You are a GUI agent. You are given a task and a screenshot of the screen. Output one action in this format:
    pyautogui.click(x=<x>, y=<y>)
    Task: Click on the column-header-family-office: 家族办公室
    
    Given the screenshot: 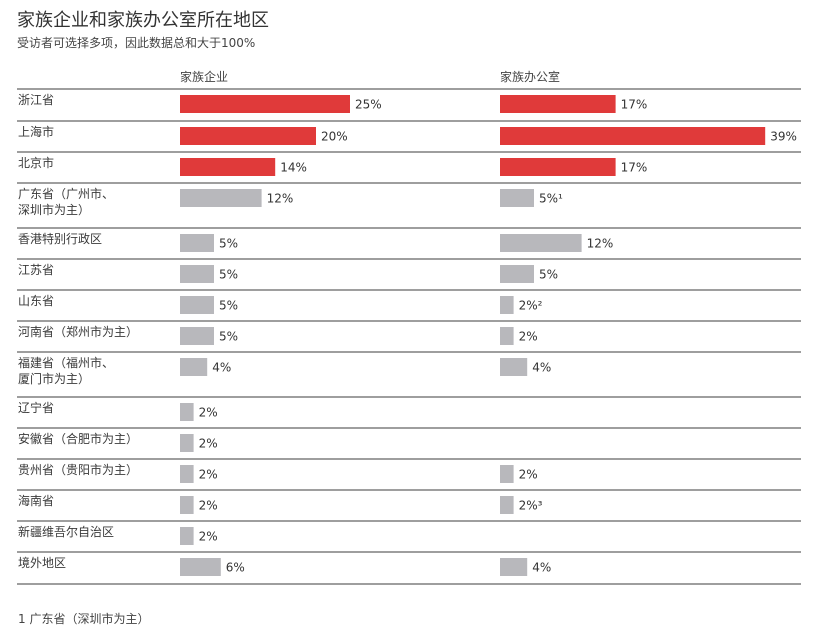 What is the action you would take?
    pyautogui.click(x=530, y=77)
    